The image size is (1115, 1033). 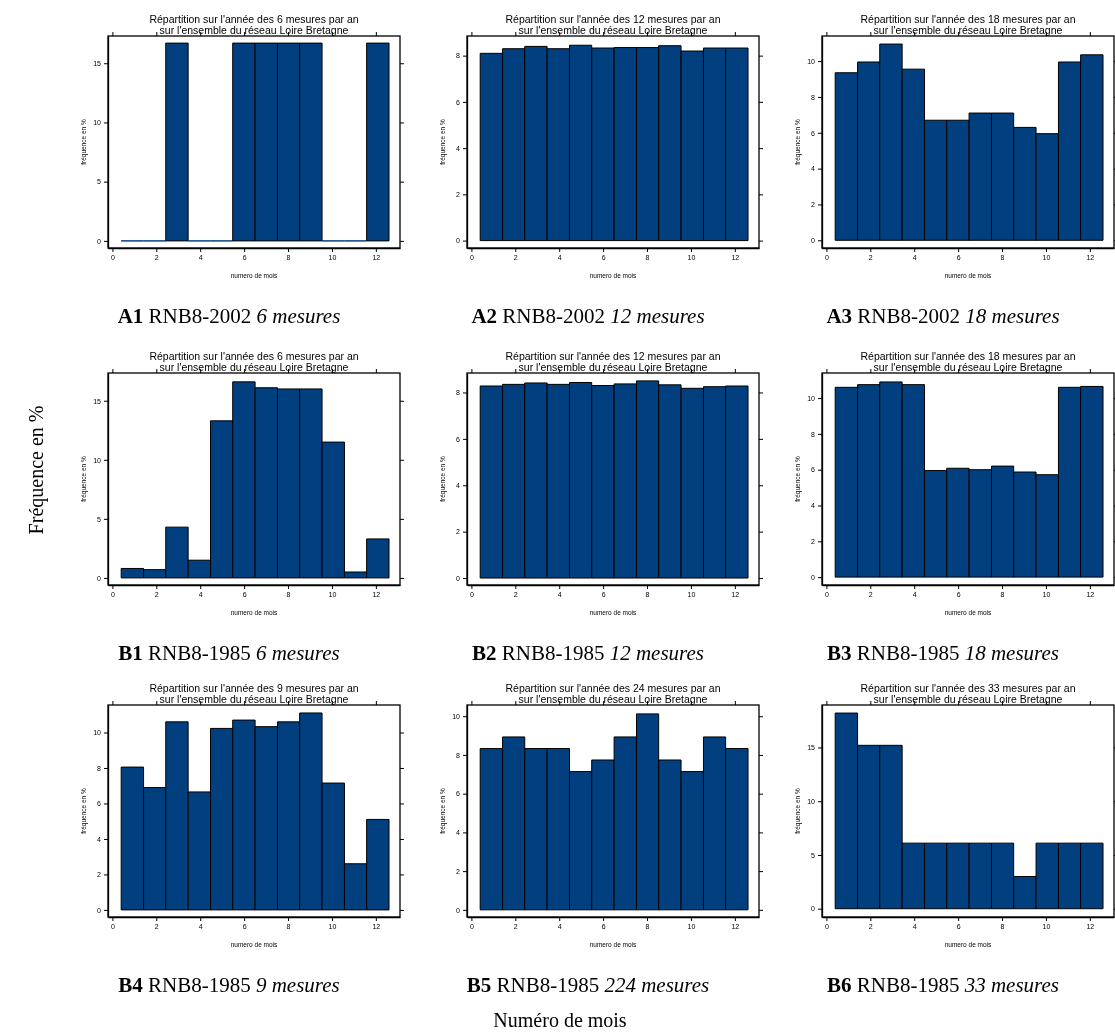 What do you see at coordinates (943, 653) in the screenshot?
I see `text: B3 RNB8-1985 18 mesures` at bounding box center [943, 653].